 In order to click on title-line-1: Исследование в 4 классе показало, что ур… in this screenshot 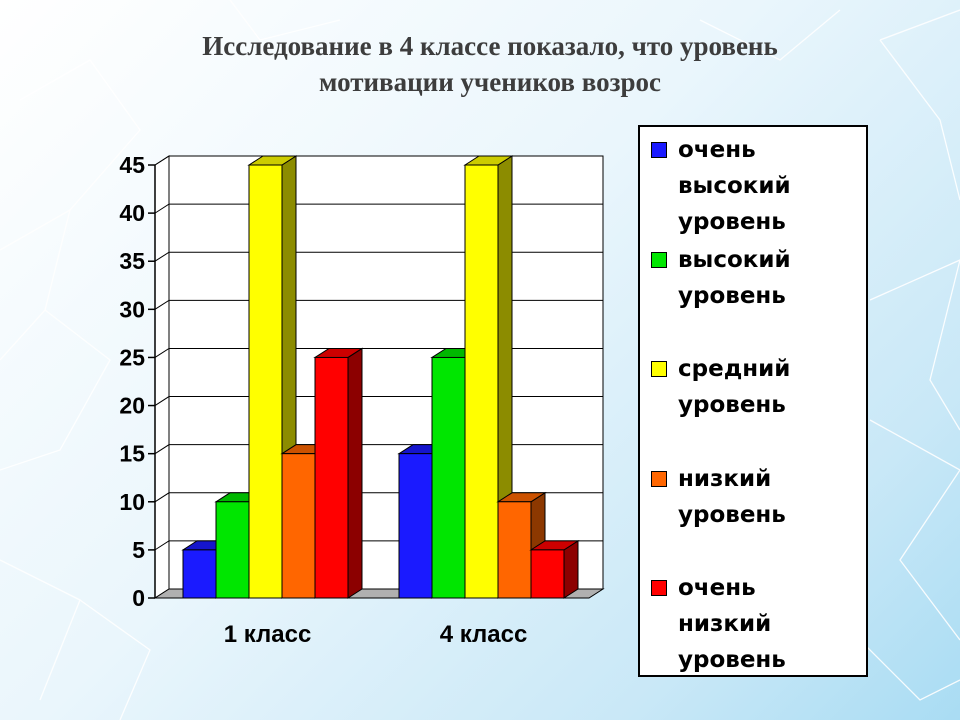, I will do `click(490, 46)`.